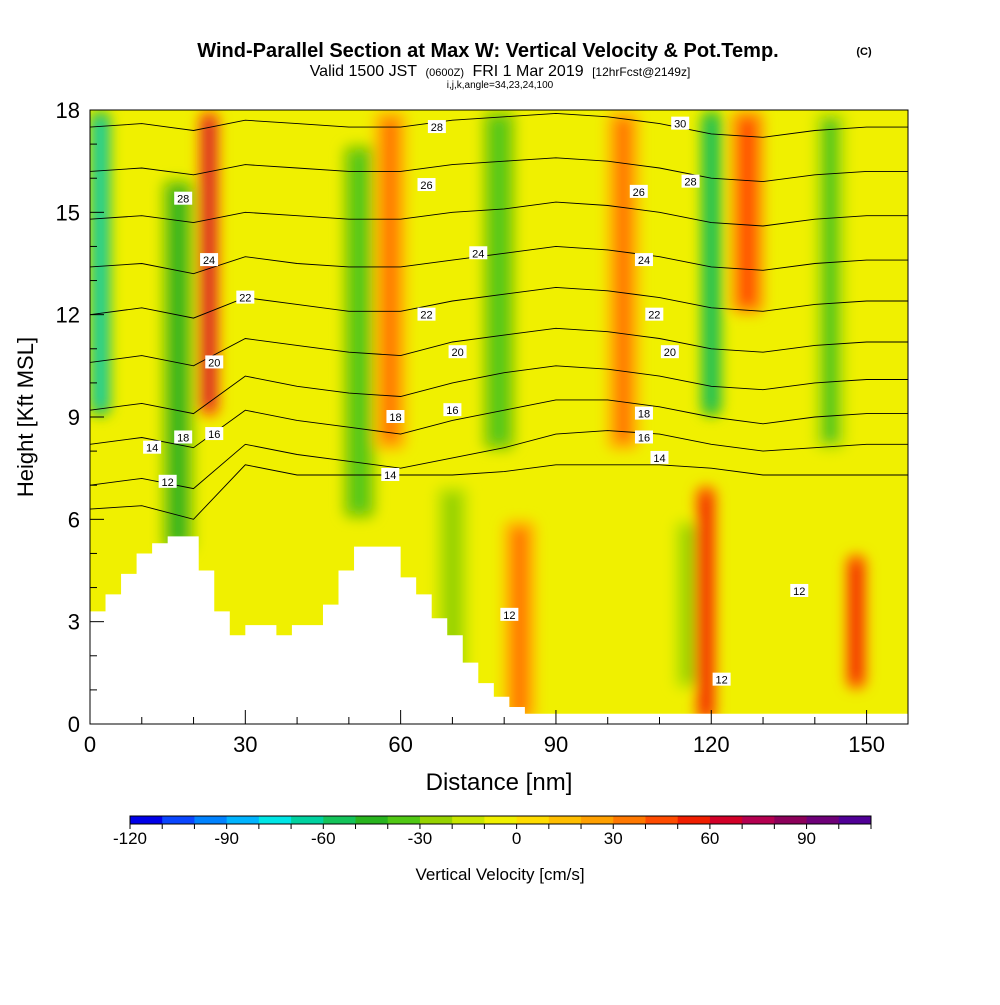  Describe the element at coordinates (364, 71) in the screenshot. I see `valid-prefix: Valid 1500 JST` at that location.